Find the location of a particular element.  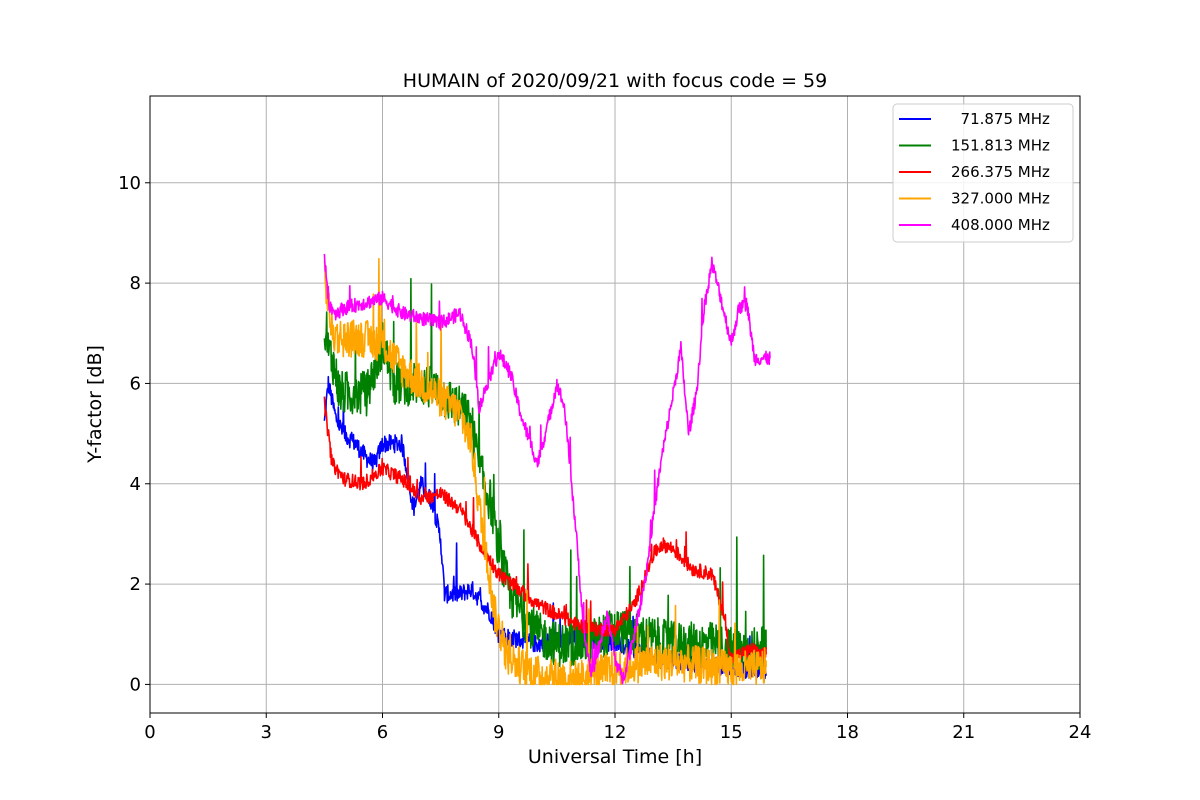

y-tick-label: 4 is located at coordinates (135, 484).